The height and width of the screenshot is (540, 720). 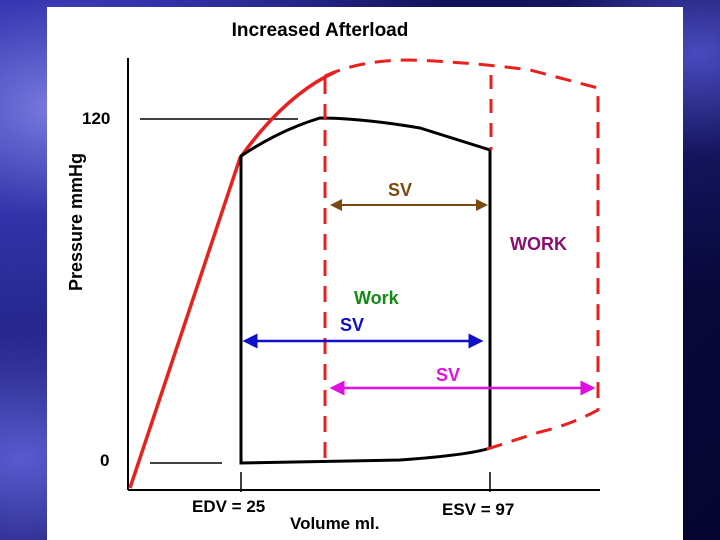 I want to click on esv-label: ESV = 97, so click(x=478, y=509).